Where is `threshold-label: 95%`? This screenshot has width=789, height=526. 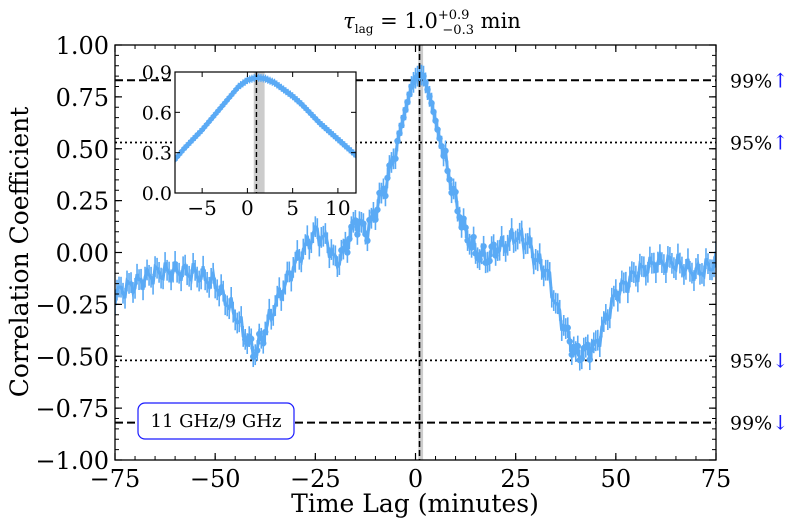 threshold-label: 95% is located at coordinates (751, 144).